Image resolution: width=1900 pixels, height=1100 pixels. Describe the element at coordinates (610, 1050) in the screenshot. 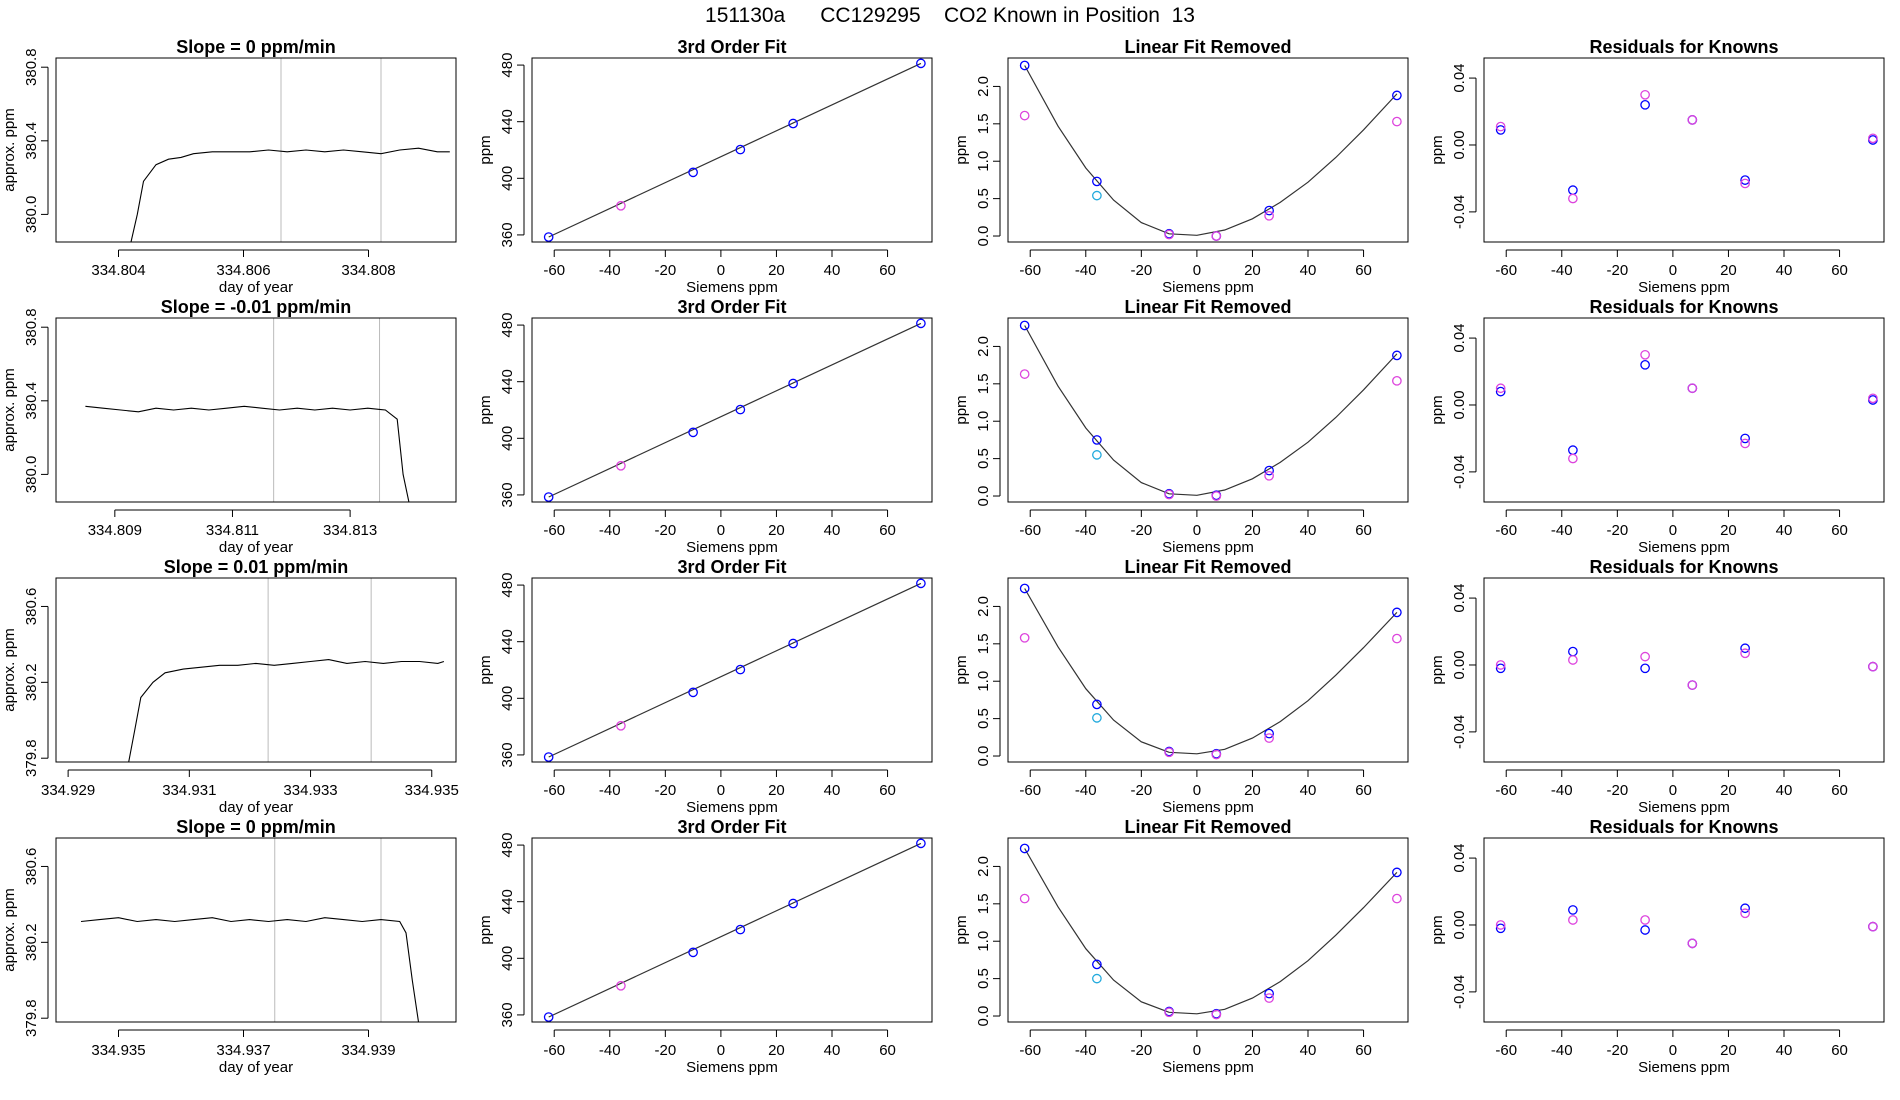

I see `x-tick-label: -40` at that location.